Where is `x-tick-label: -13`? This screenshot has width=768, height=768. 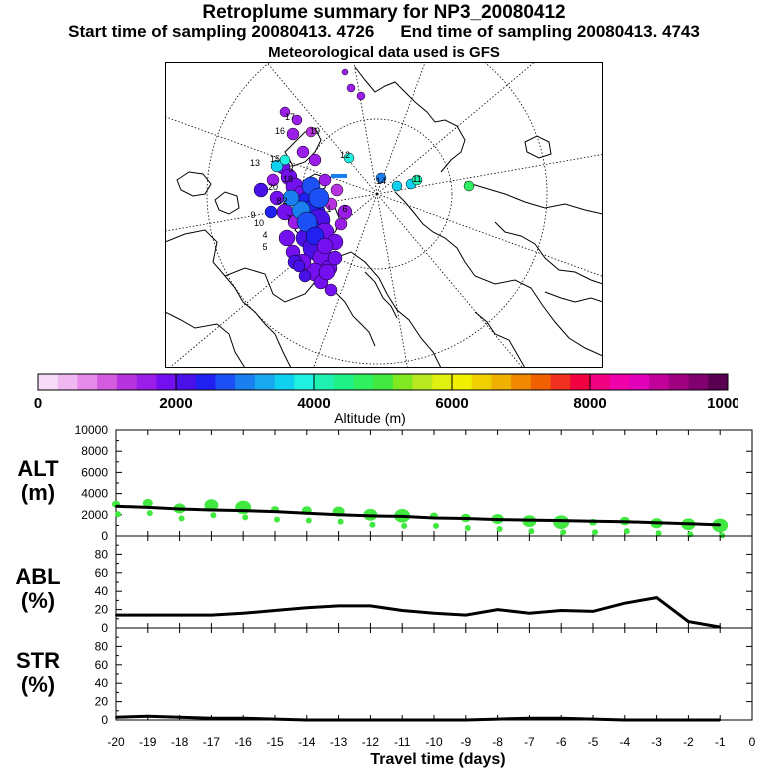 x-tick-label: -13 is located at coordinates (339, 742).